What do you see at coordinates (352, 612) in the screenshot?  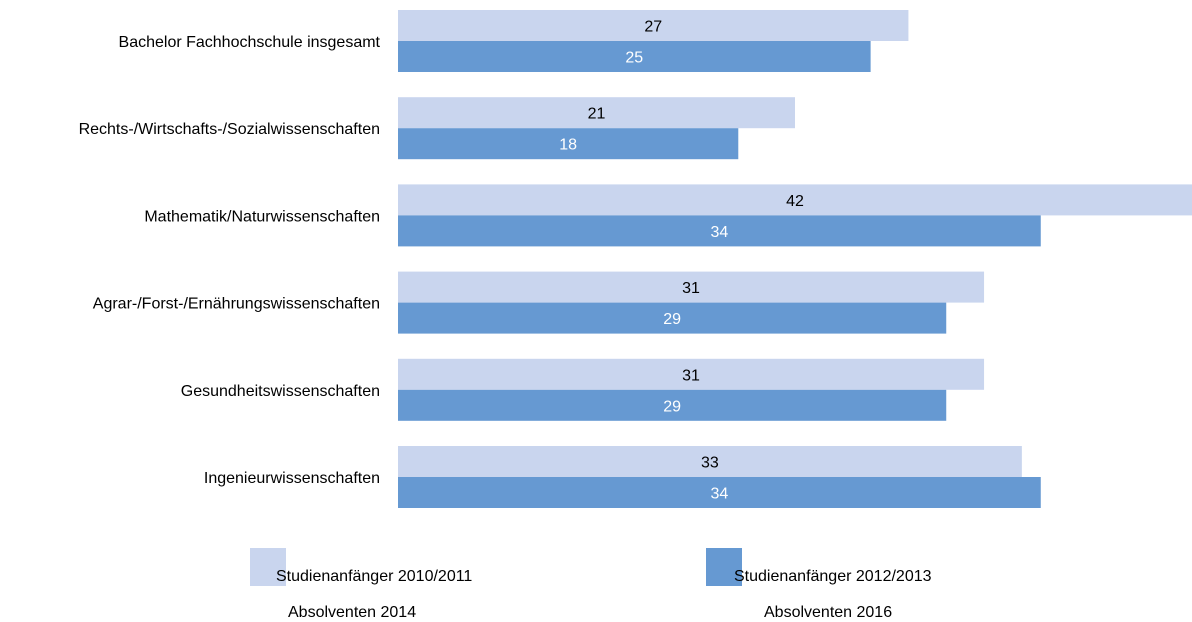 I see `legend-sublabel-series-1: Absolventen 2014` at bounding box center [352, 612].